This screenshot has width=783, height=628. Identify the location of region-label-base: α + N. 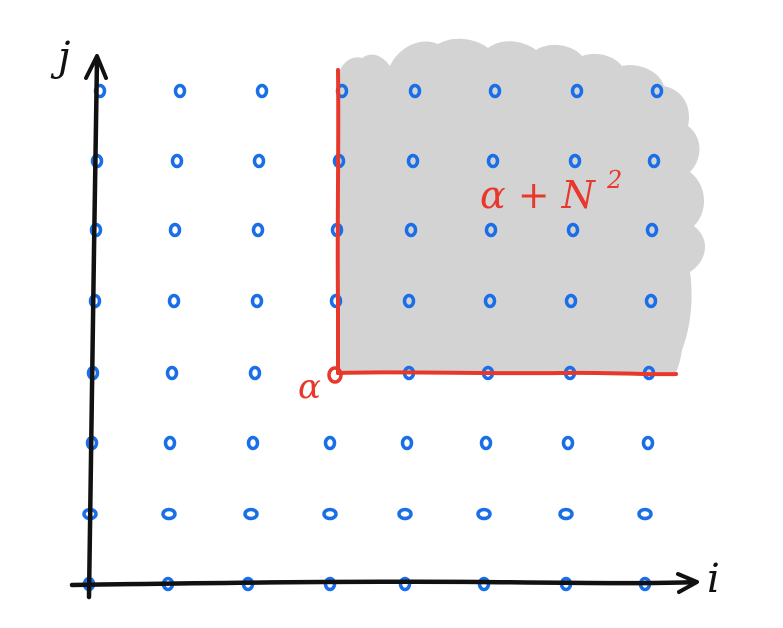
(538, 195).